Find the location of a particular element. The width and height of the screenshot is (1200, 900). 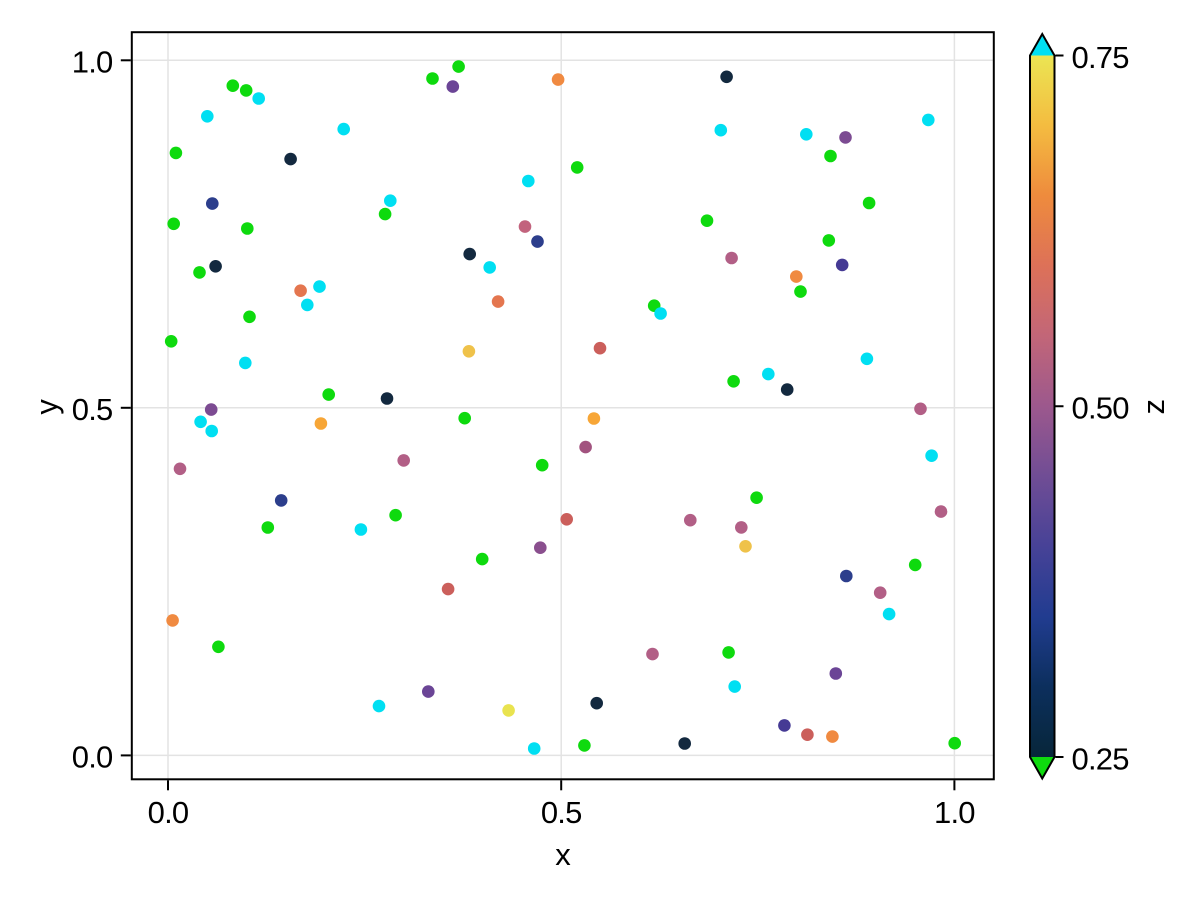

svg-text: 0.25 is located at coordinates (1100, 758).